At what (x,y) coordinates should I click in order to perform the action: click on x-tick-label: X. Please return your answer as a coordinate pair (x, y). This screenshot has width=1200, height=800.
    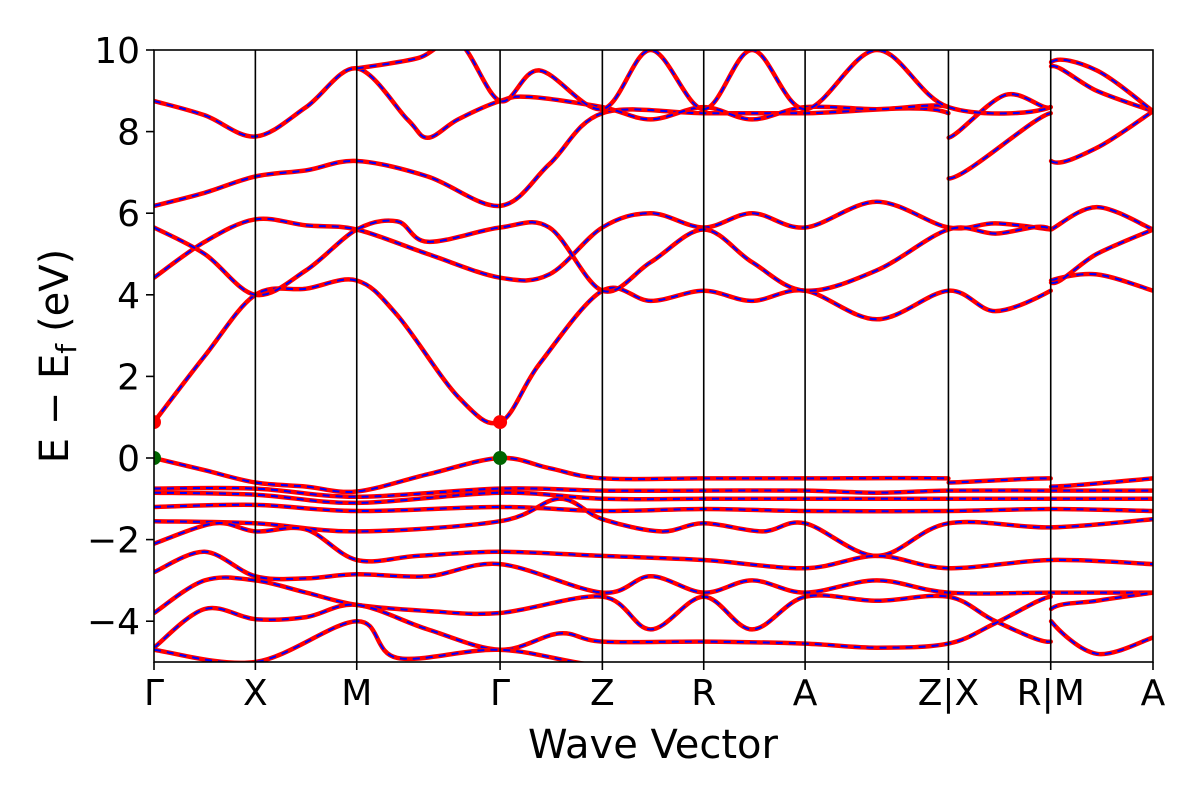
    Looking at the image, I should click on (255, 693).